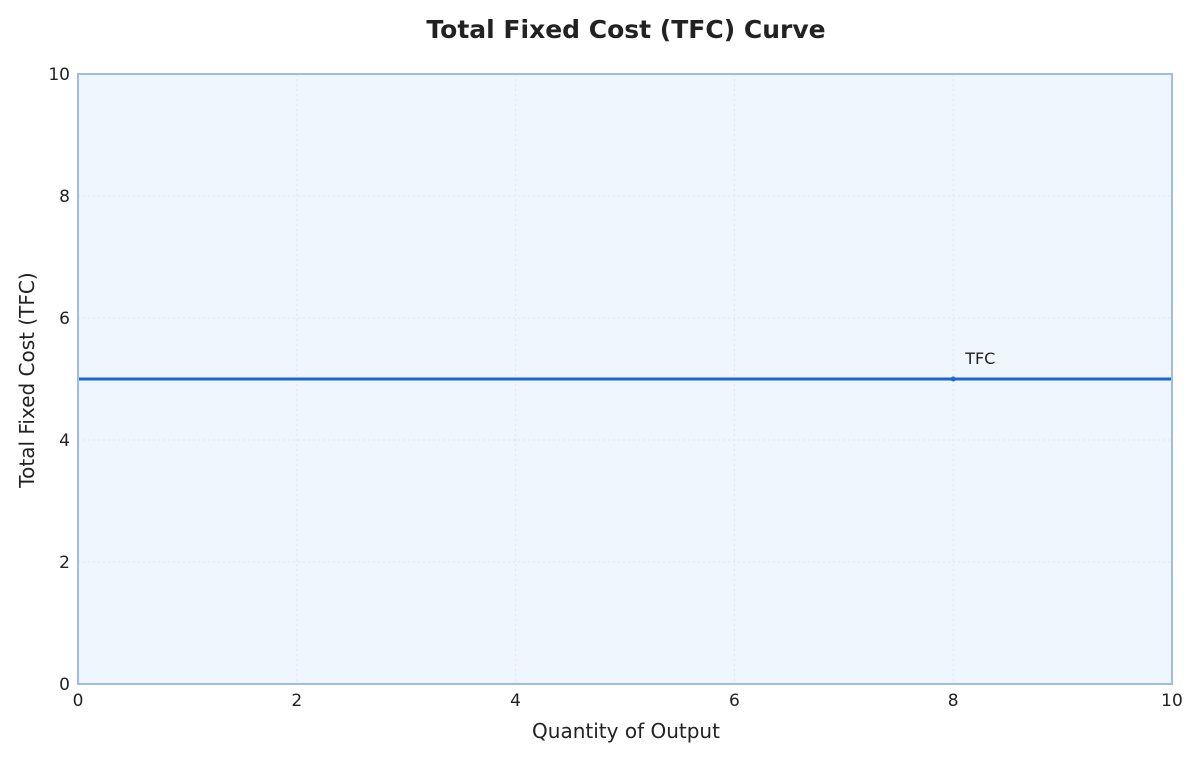  What do you see at coordinates (64, 441) in the screenshot?
I see `y-tick-label: 4` at bounding box center [64, 441].